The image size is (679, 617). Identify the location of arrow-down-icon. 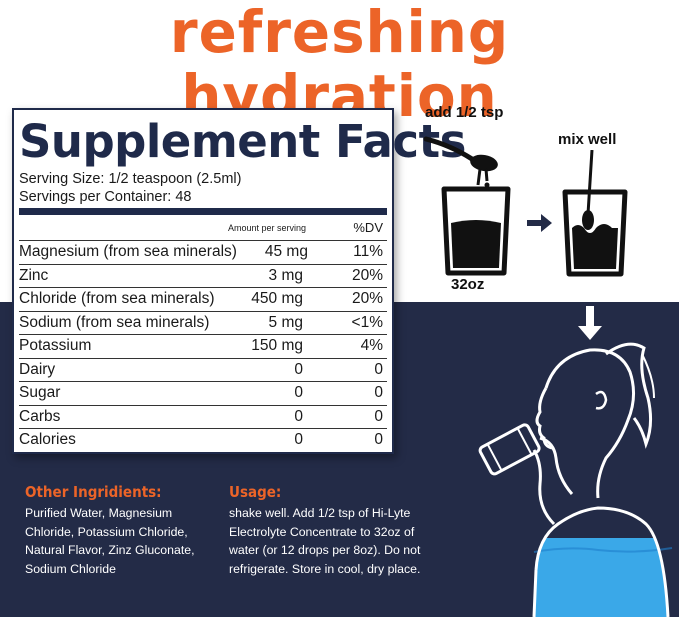
(590, 323).